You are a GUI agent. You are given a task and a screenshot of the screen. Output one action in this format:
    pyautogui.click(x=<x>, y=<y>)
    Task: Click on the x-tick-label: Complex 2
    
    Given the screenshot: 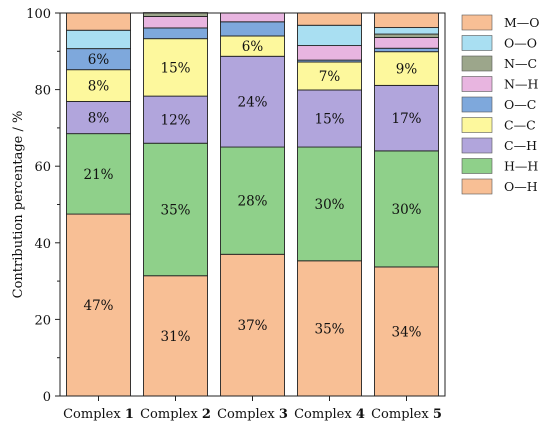 What is the action you would take?
    pyautogui.click(x=175, y=414)
    